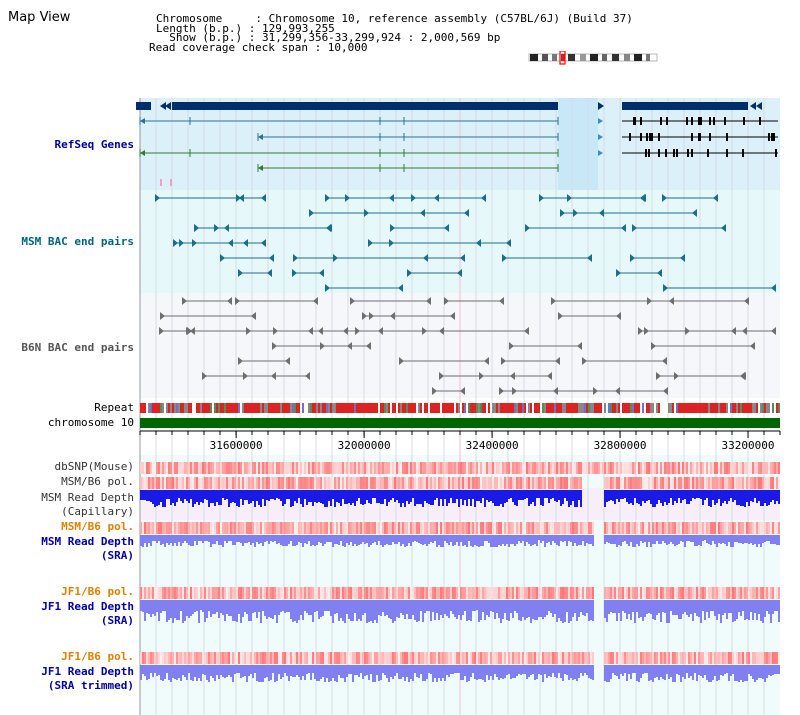  I want to click on chromosome-ideogram, so click(594, 58).